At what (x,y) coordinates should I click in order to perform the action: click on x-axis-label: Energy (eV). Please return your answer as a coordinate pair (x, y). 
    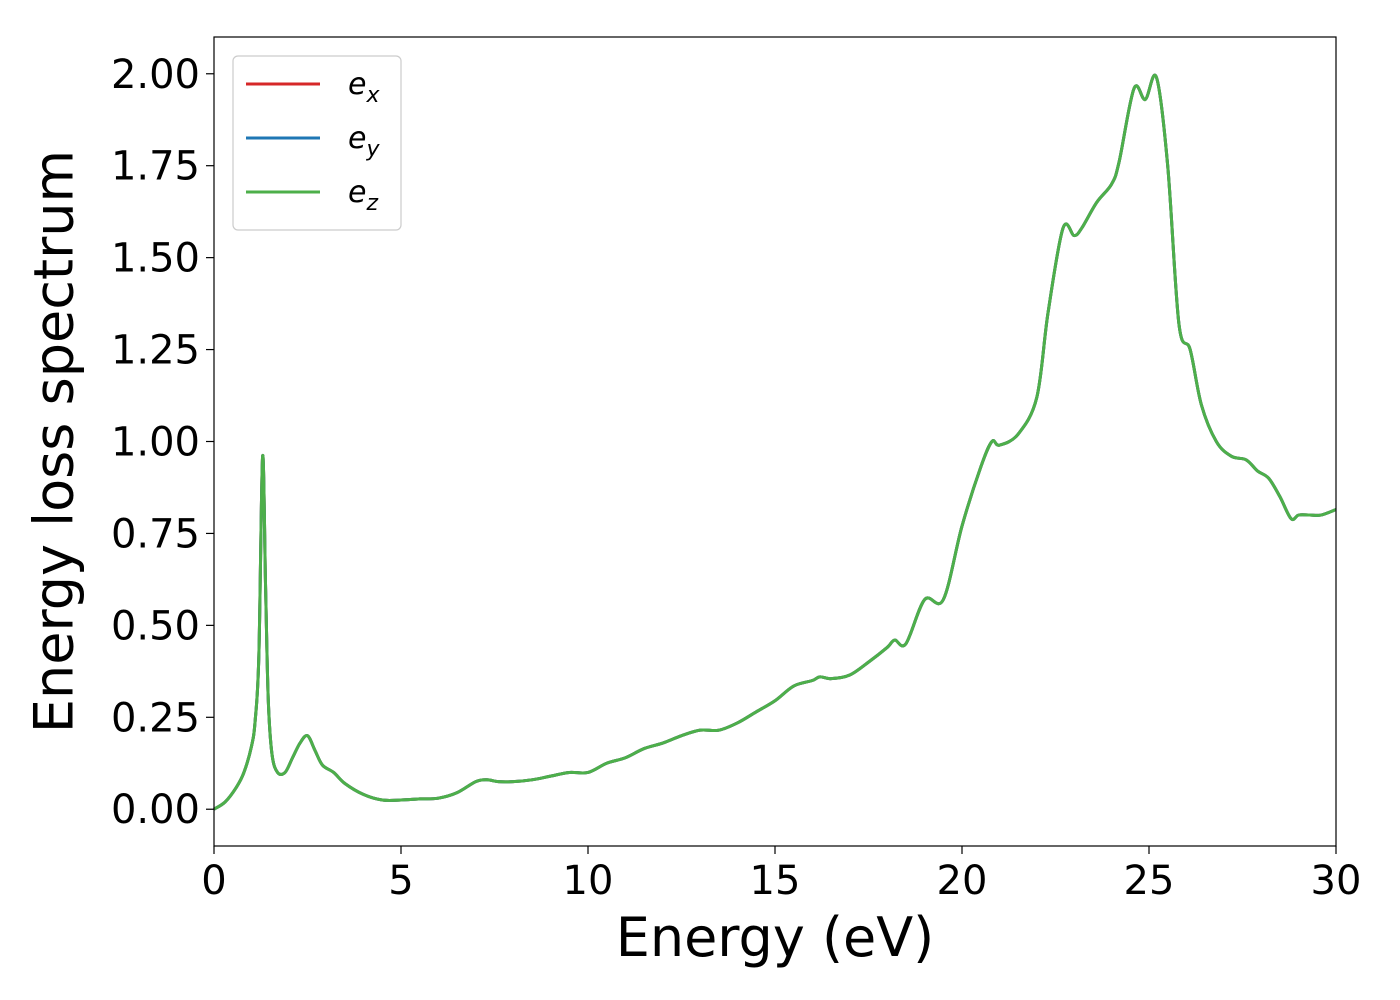
    Looking at the image, I should click on (775, 937).